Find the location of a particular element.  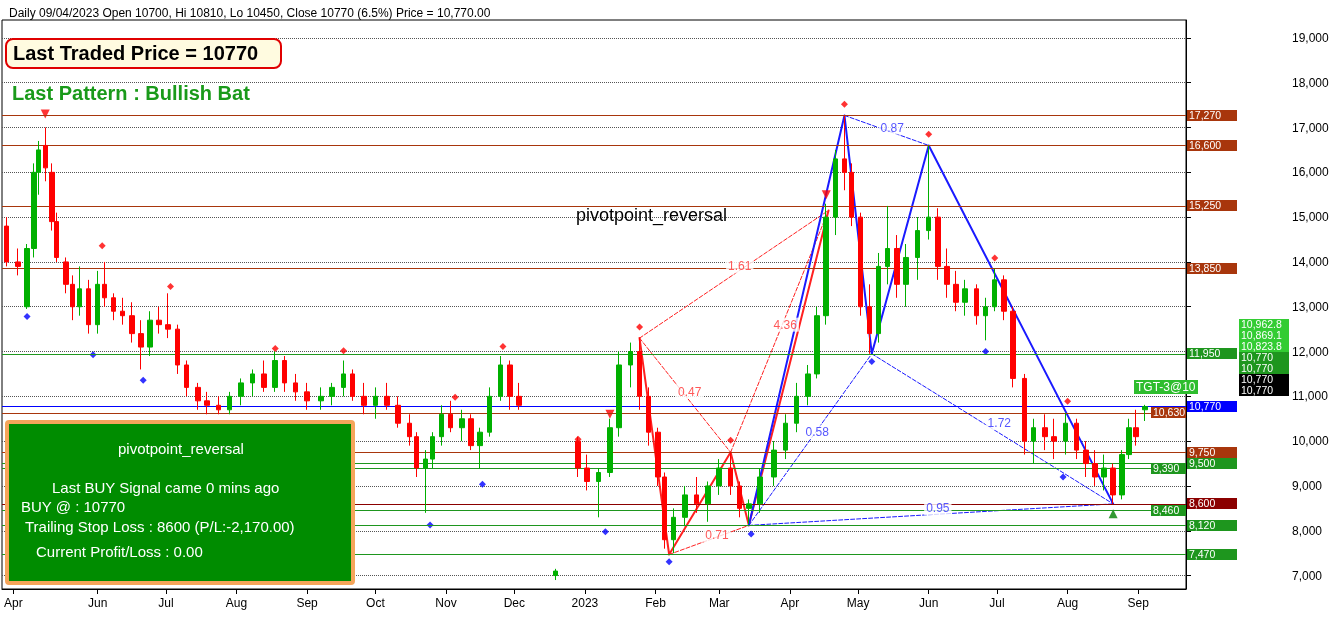

annotation: 4.36 is located at coordinates (785, 324).